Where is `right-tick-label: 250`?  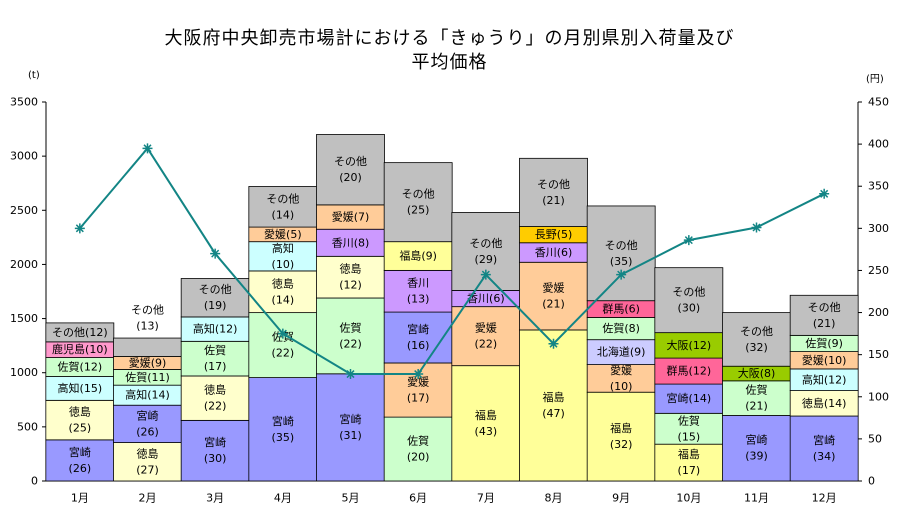
right-tick-label: 250 is located at coordinates (878, 270).